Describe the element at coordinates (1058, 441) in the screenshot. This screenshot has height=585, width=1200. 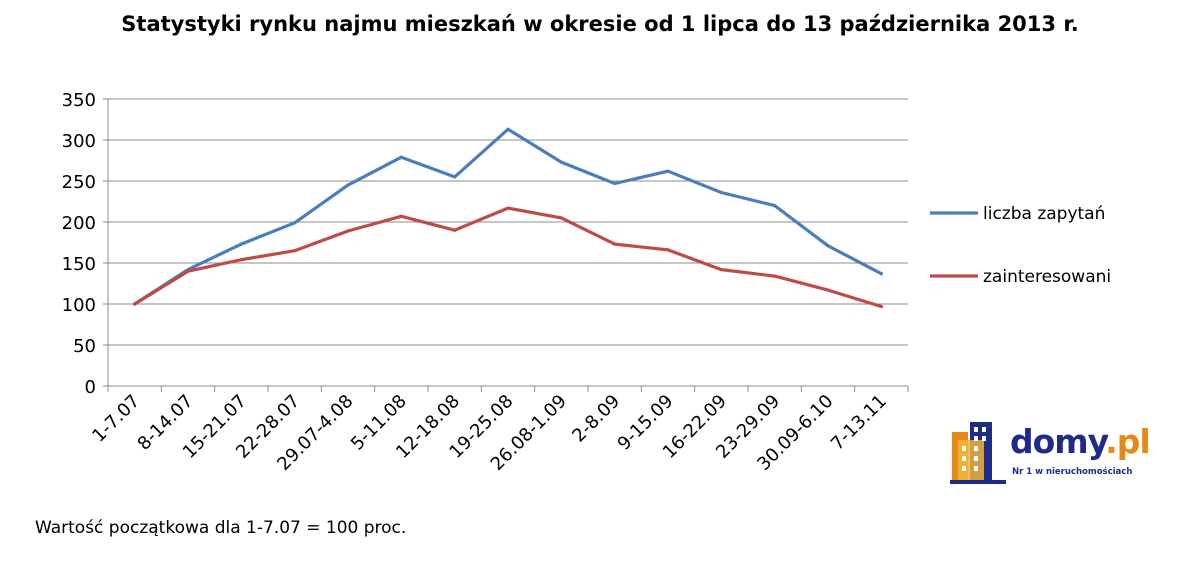
I see `logo-word-main: domy` at that location.